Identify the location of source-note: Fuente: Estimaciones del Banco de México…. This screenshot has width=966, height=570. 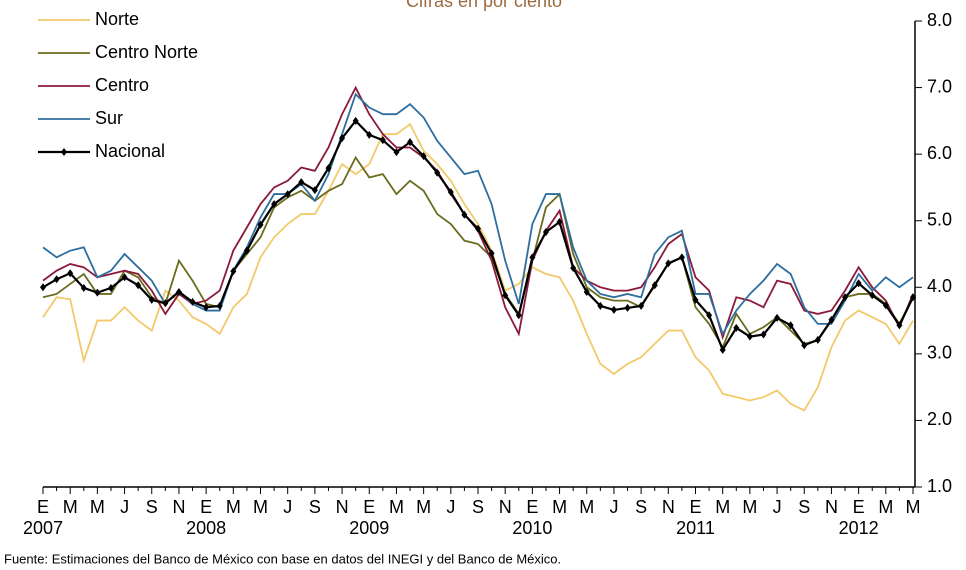
(282, 558).